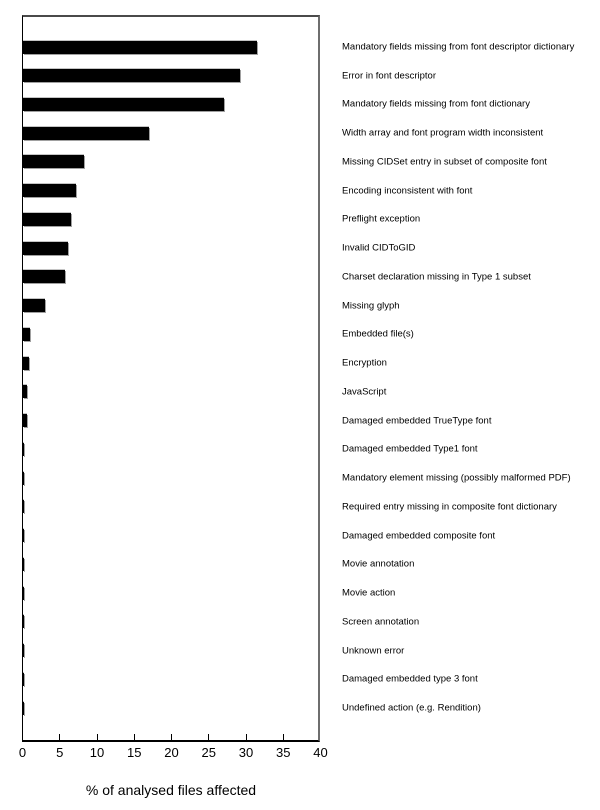  I want to click on x-axis-tick-label: 10, so click(97, 752).